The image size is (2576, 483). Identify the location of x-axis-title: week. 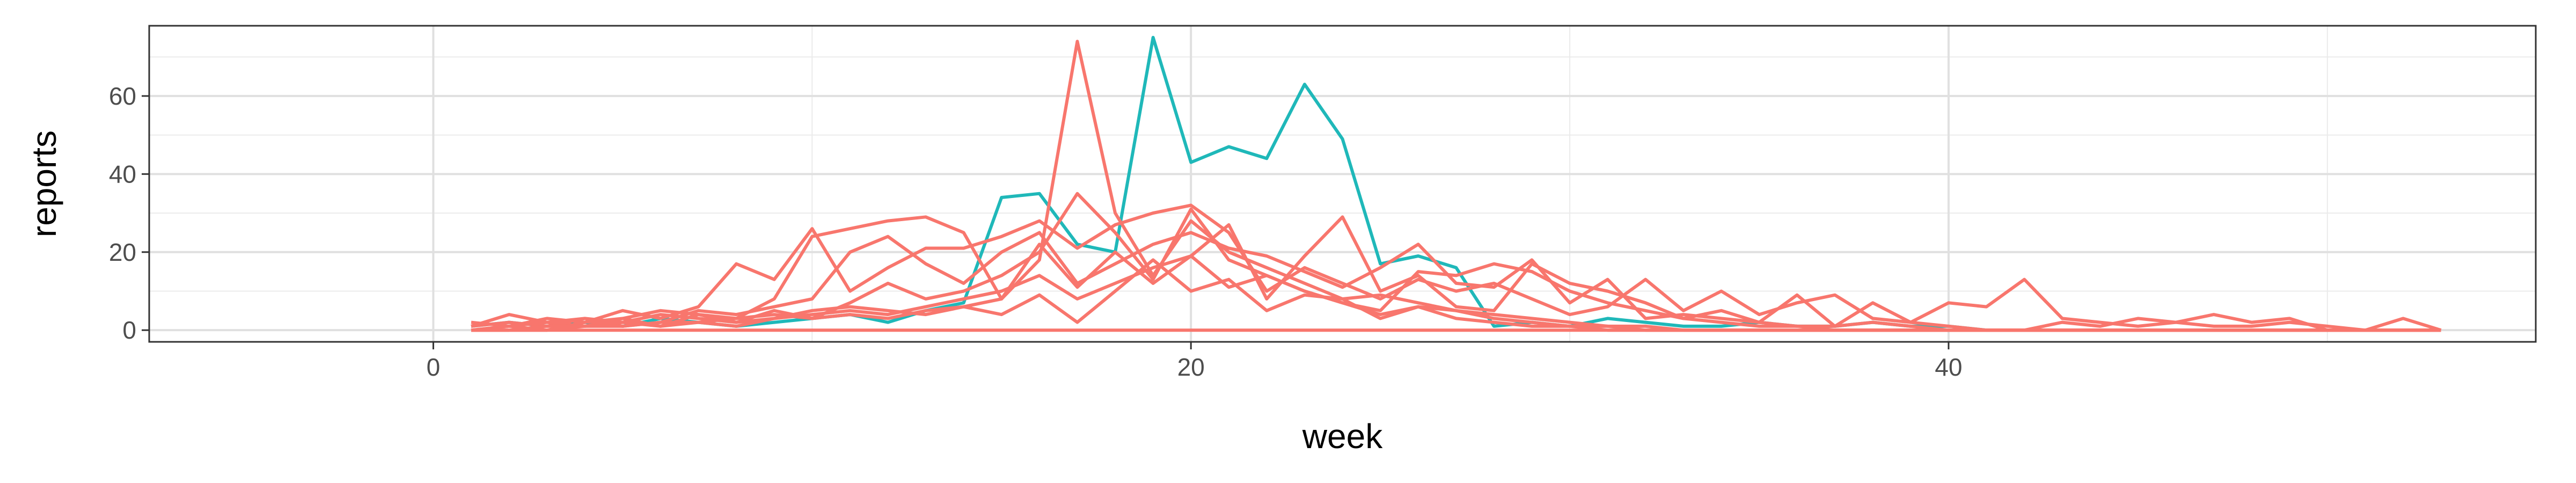
(1342, 436).